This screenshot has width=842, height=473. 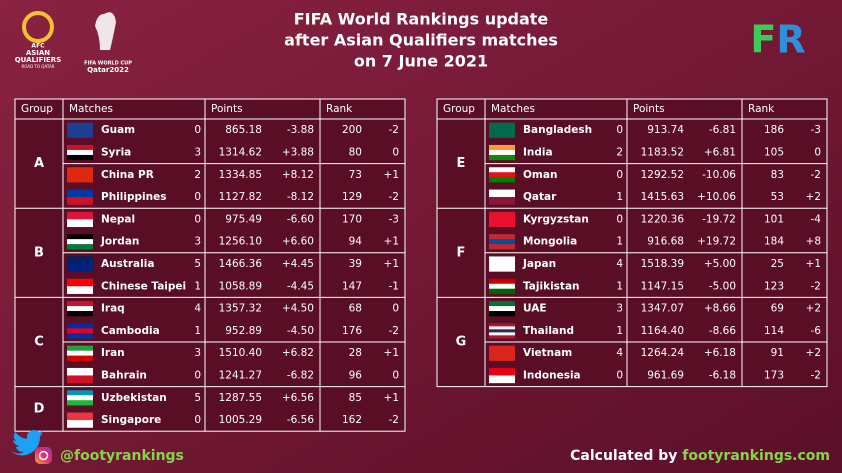 I want to click on rank: 73, so click(x=355, y=175).